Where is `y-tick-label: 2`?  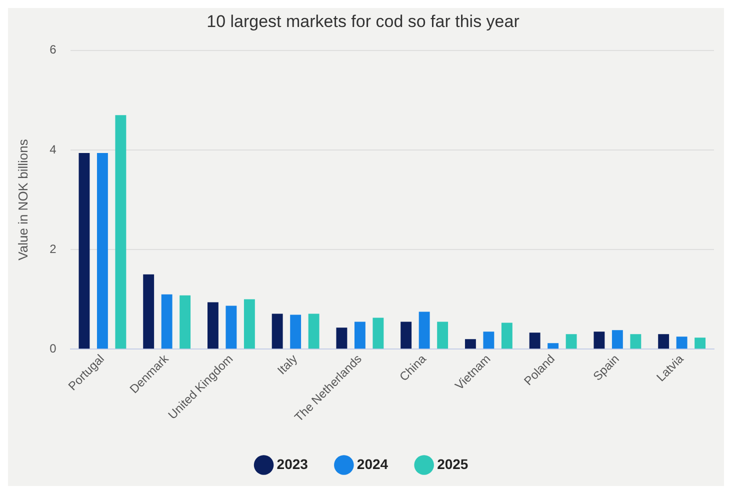
y-tick-label: 2 is located at coordinates (53, 249).